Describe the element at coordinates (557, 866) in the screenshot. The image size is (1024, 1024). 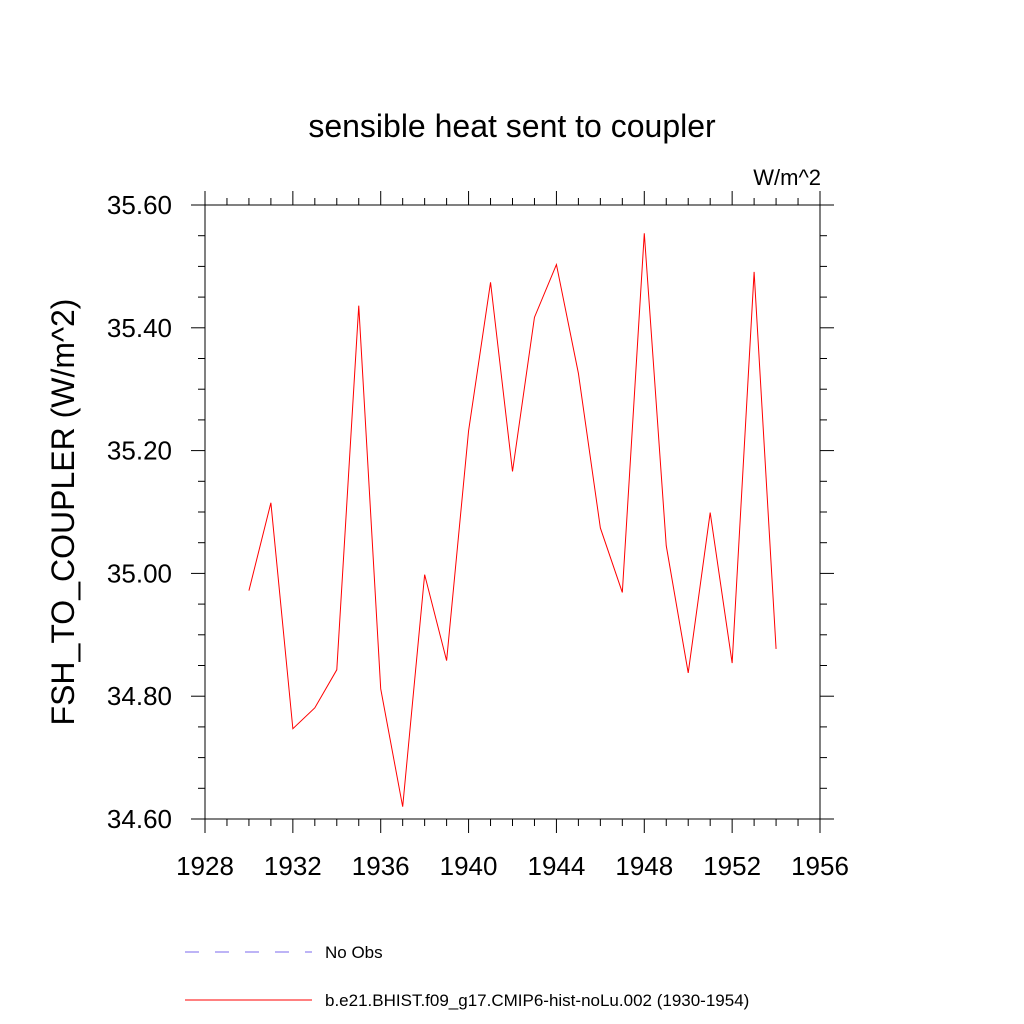
I see `x-tick-label: 1944` at that location.